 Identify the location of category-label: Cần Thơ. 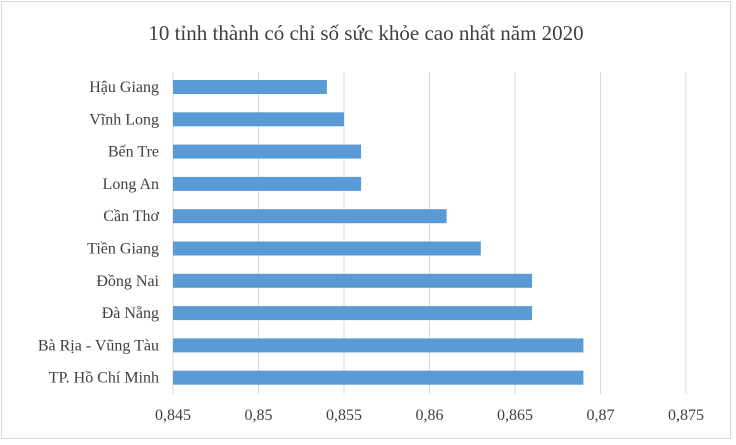
(131, 216).